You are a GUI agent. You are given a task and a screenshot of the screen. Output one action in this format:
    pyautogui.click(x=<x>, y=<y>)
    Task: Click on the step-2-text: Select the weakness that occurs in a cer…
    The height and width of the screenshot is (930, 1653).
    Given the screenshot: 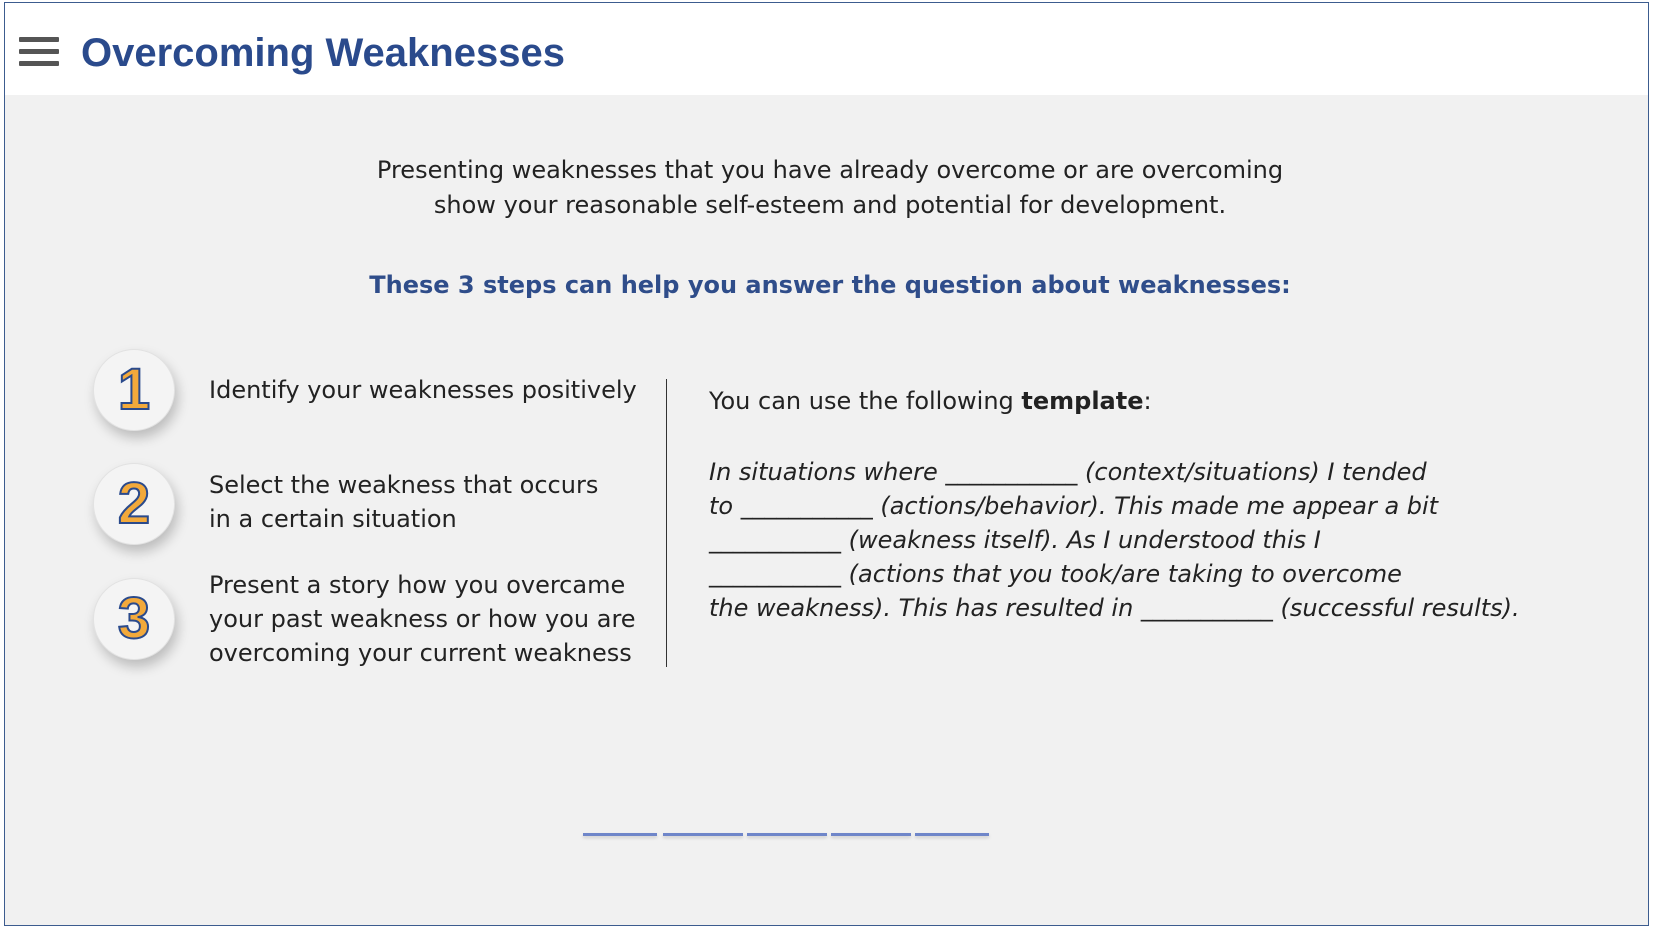 What is the action you would take?
    pyautogui.click(x=403, y=502)
    